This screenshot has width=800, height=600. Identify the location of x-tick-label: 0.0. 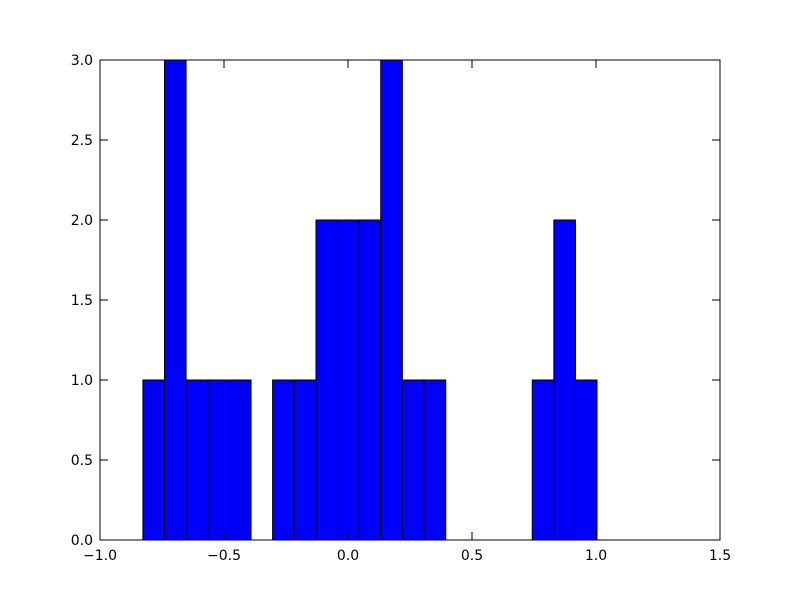
(348, 556).